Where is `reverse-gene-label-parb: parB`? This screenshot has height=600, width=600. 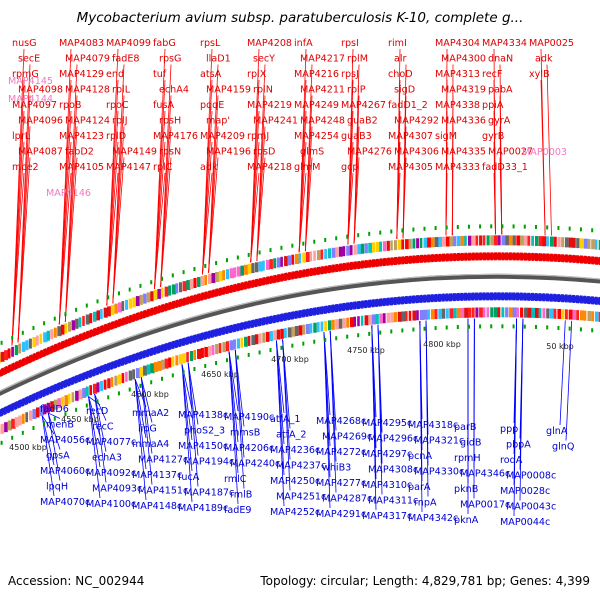
reverse-gene-label-parb: parB is located at coordinates (465, 427).